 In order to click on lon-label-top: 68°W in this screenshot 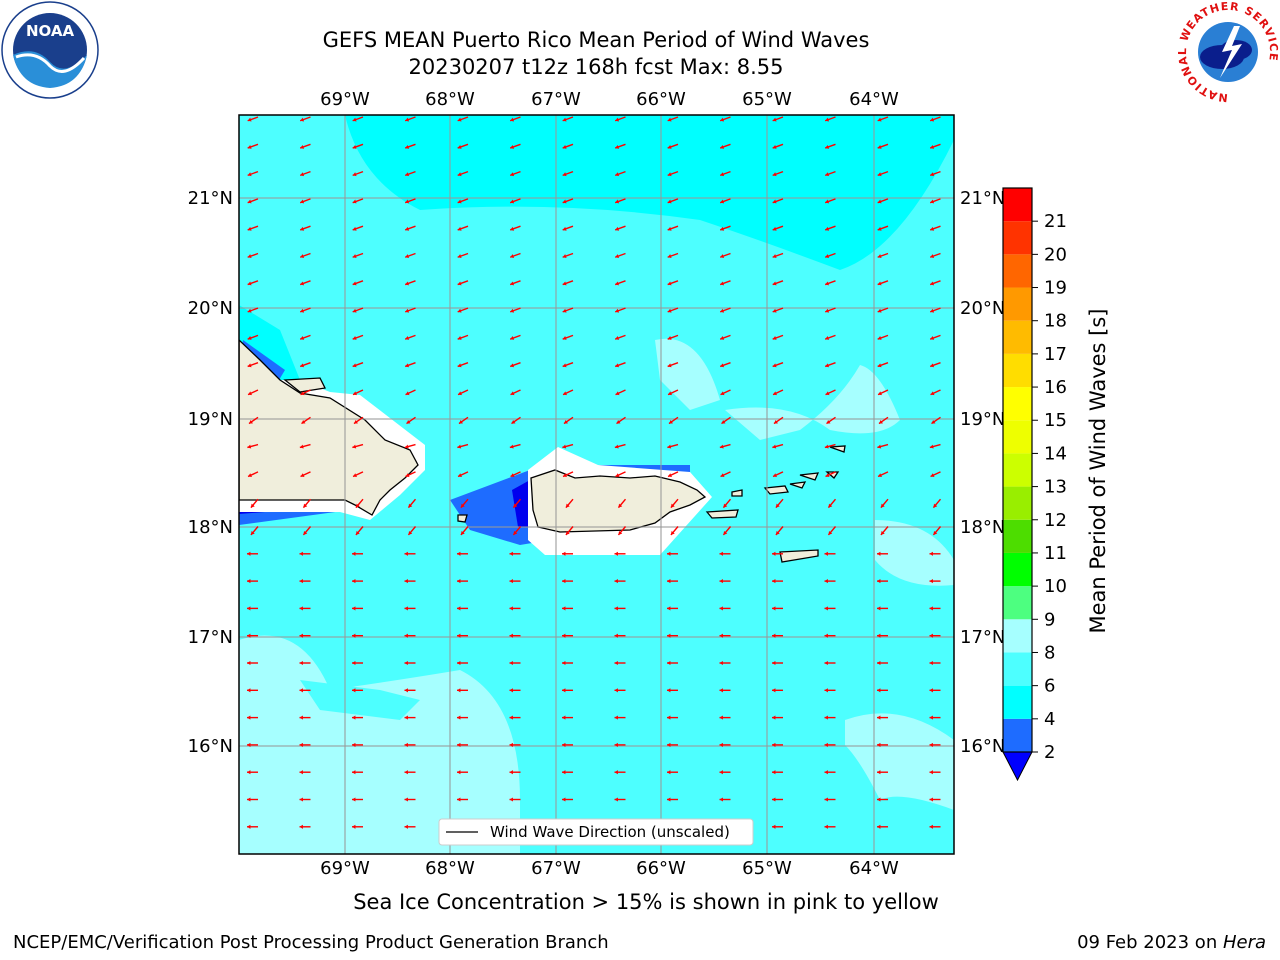, I will do `click(450, 99)`.